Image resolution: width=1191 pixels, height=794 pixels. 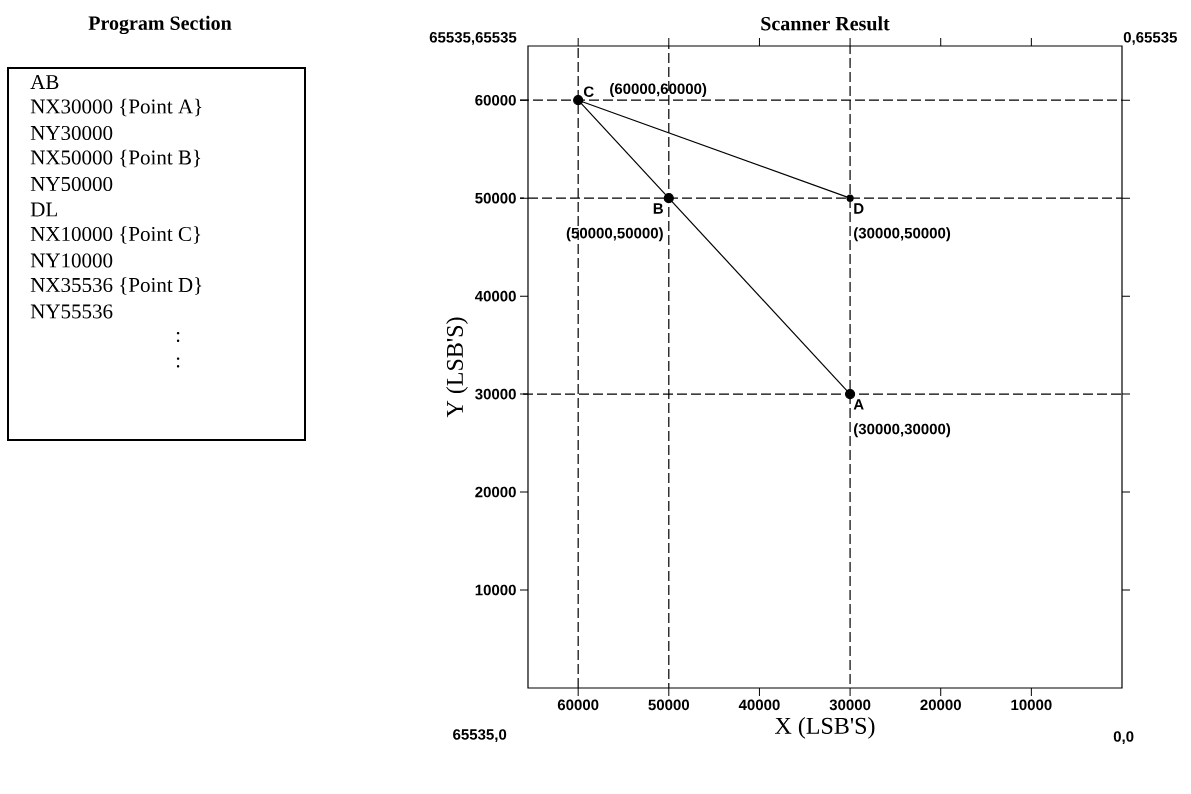 I want to click on text: 0,0, so click(x=1123, y=737).